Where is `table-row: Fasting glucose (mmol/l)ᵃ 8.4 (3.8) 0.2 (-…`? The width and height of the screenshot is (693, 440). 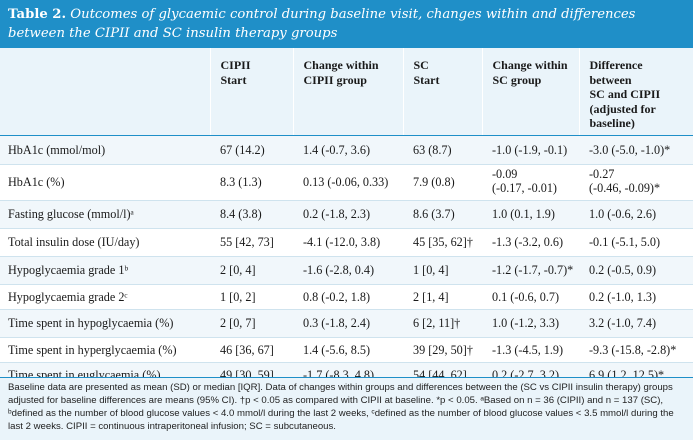
table-row: Fasting glucose (mmol/l)ᵃ 8.4 (3.8) 0.2 (-… is located at coordinates (346, 214).